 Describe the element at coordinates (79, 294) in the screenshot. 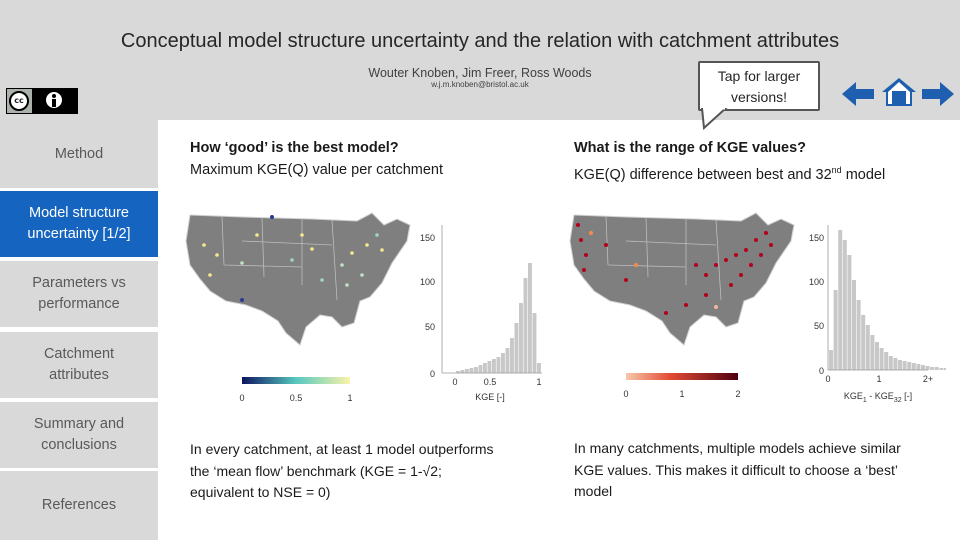

I see `sidebar-item-parameters: Parameters vs performance` at that location.